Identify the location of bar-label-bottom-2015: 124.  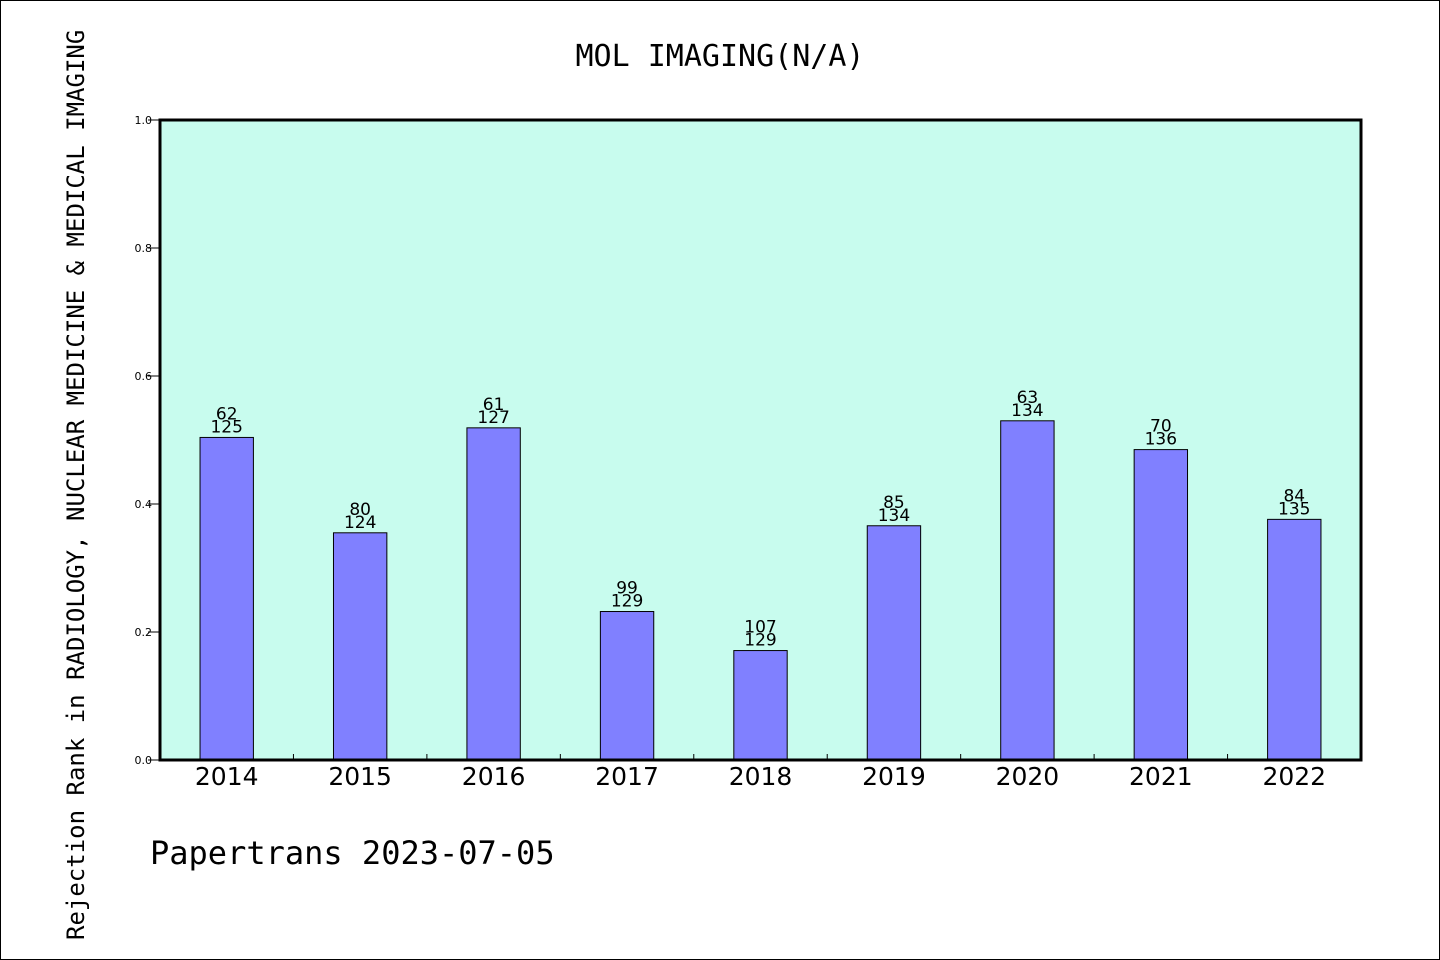
(360, 523).